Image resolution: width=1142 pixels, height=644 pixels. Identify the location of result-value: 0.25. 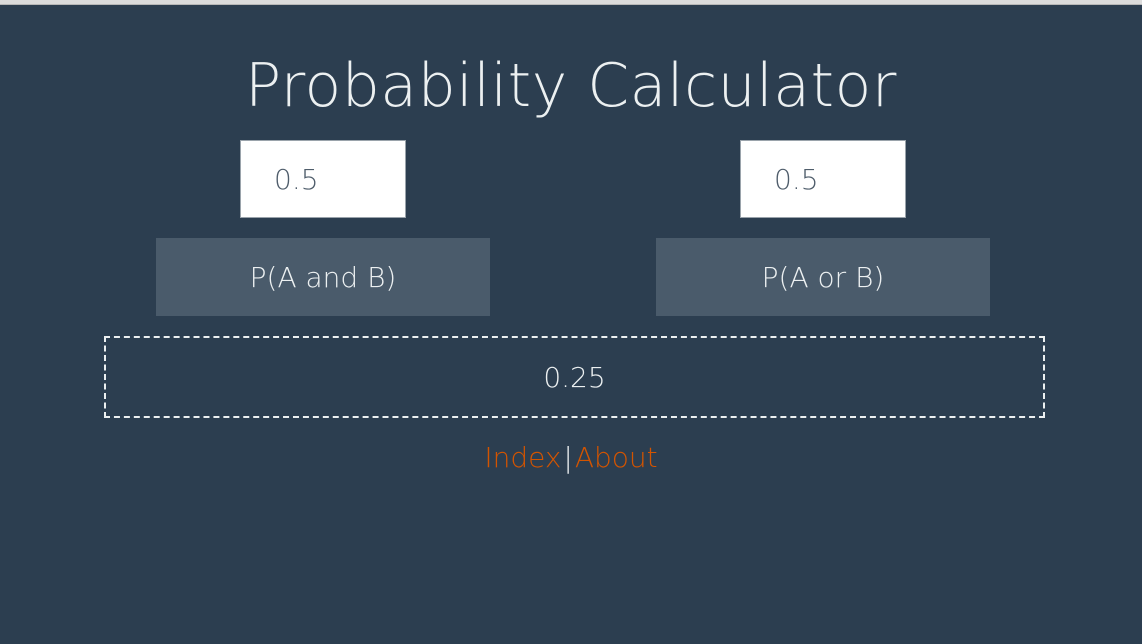
(574, 377).